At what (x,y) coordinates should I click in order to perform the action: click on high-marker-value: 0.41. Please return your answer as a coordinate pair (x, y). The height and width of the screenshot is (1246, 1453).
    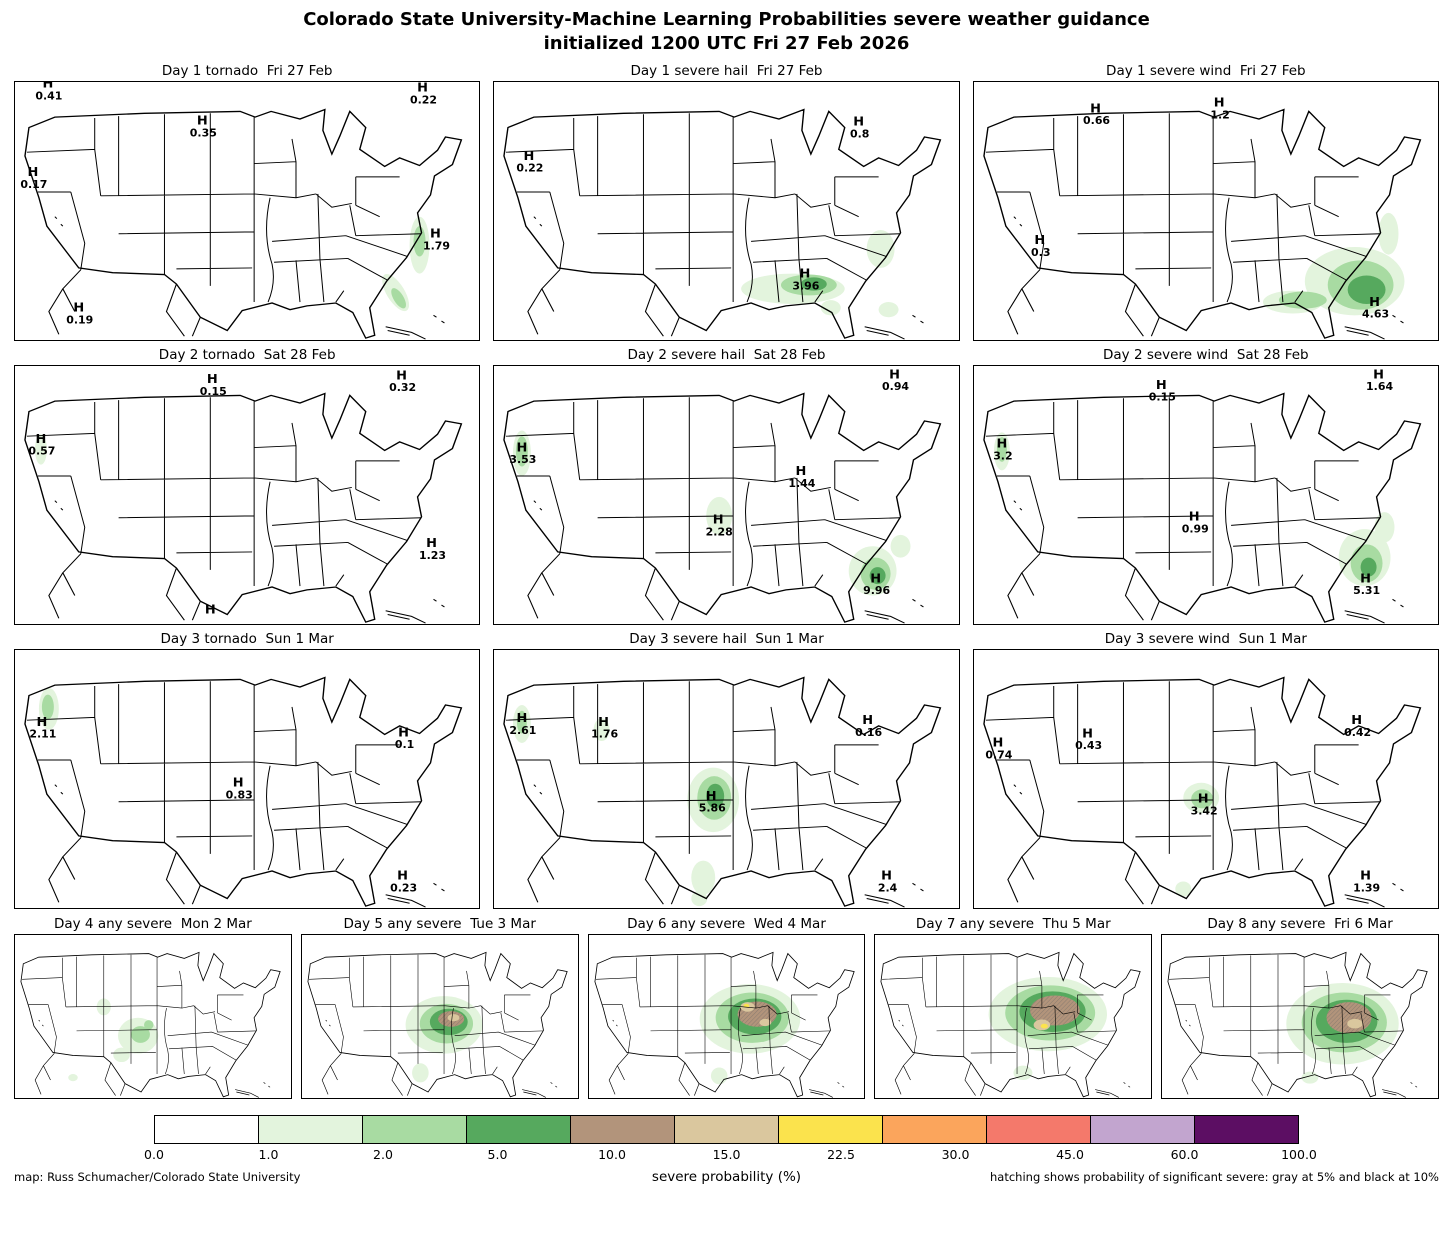
    Looking at the image, I should click on (48, 95).